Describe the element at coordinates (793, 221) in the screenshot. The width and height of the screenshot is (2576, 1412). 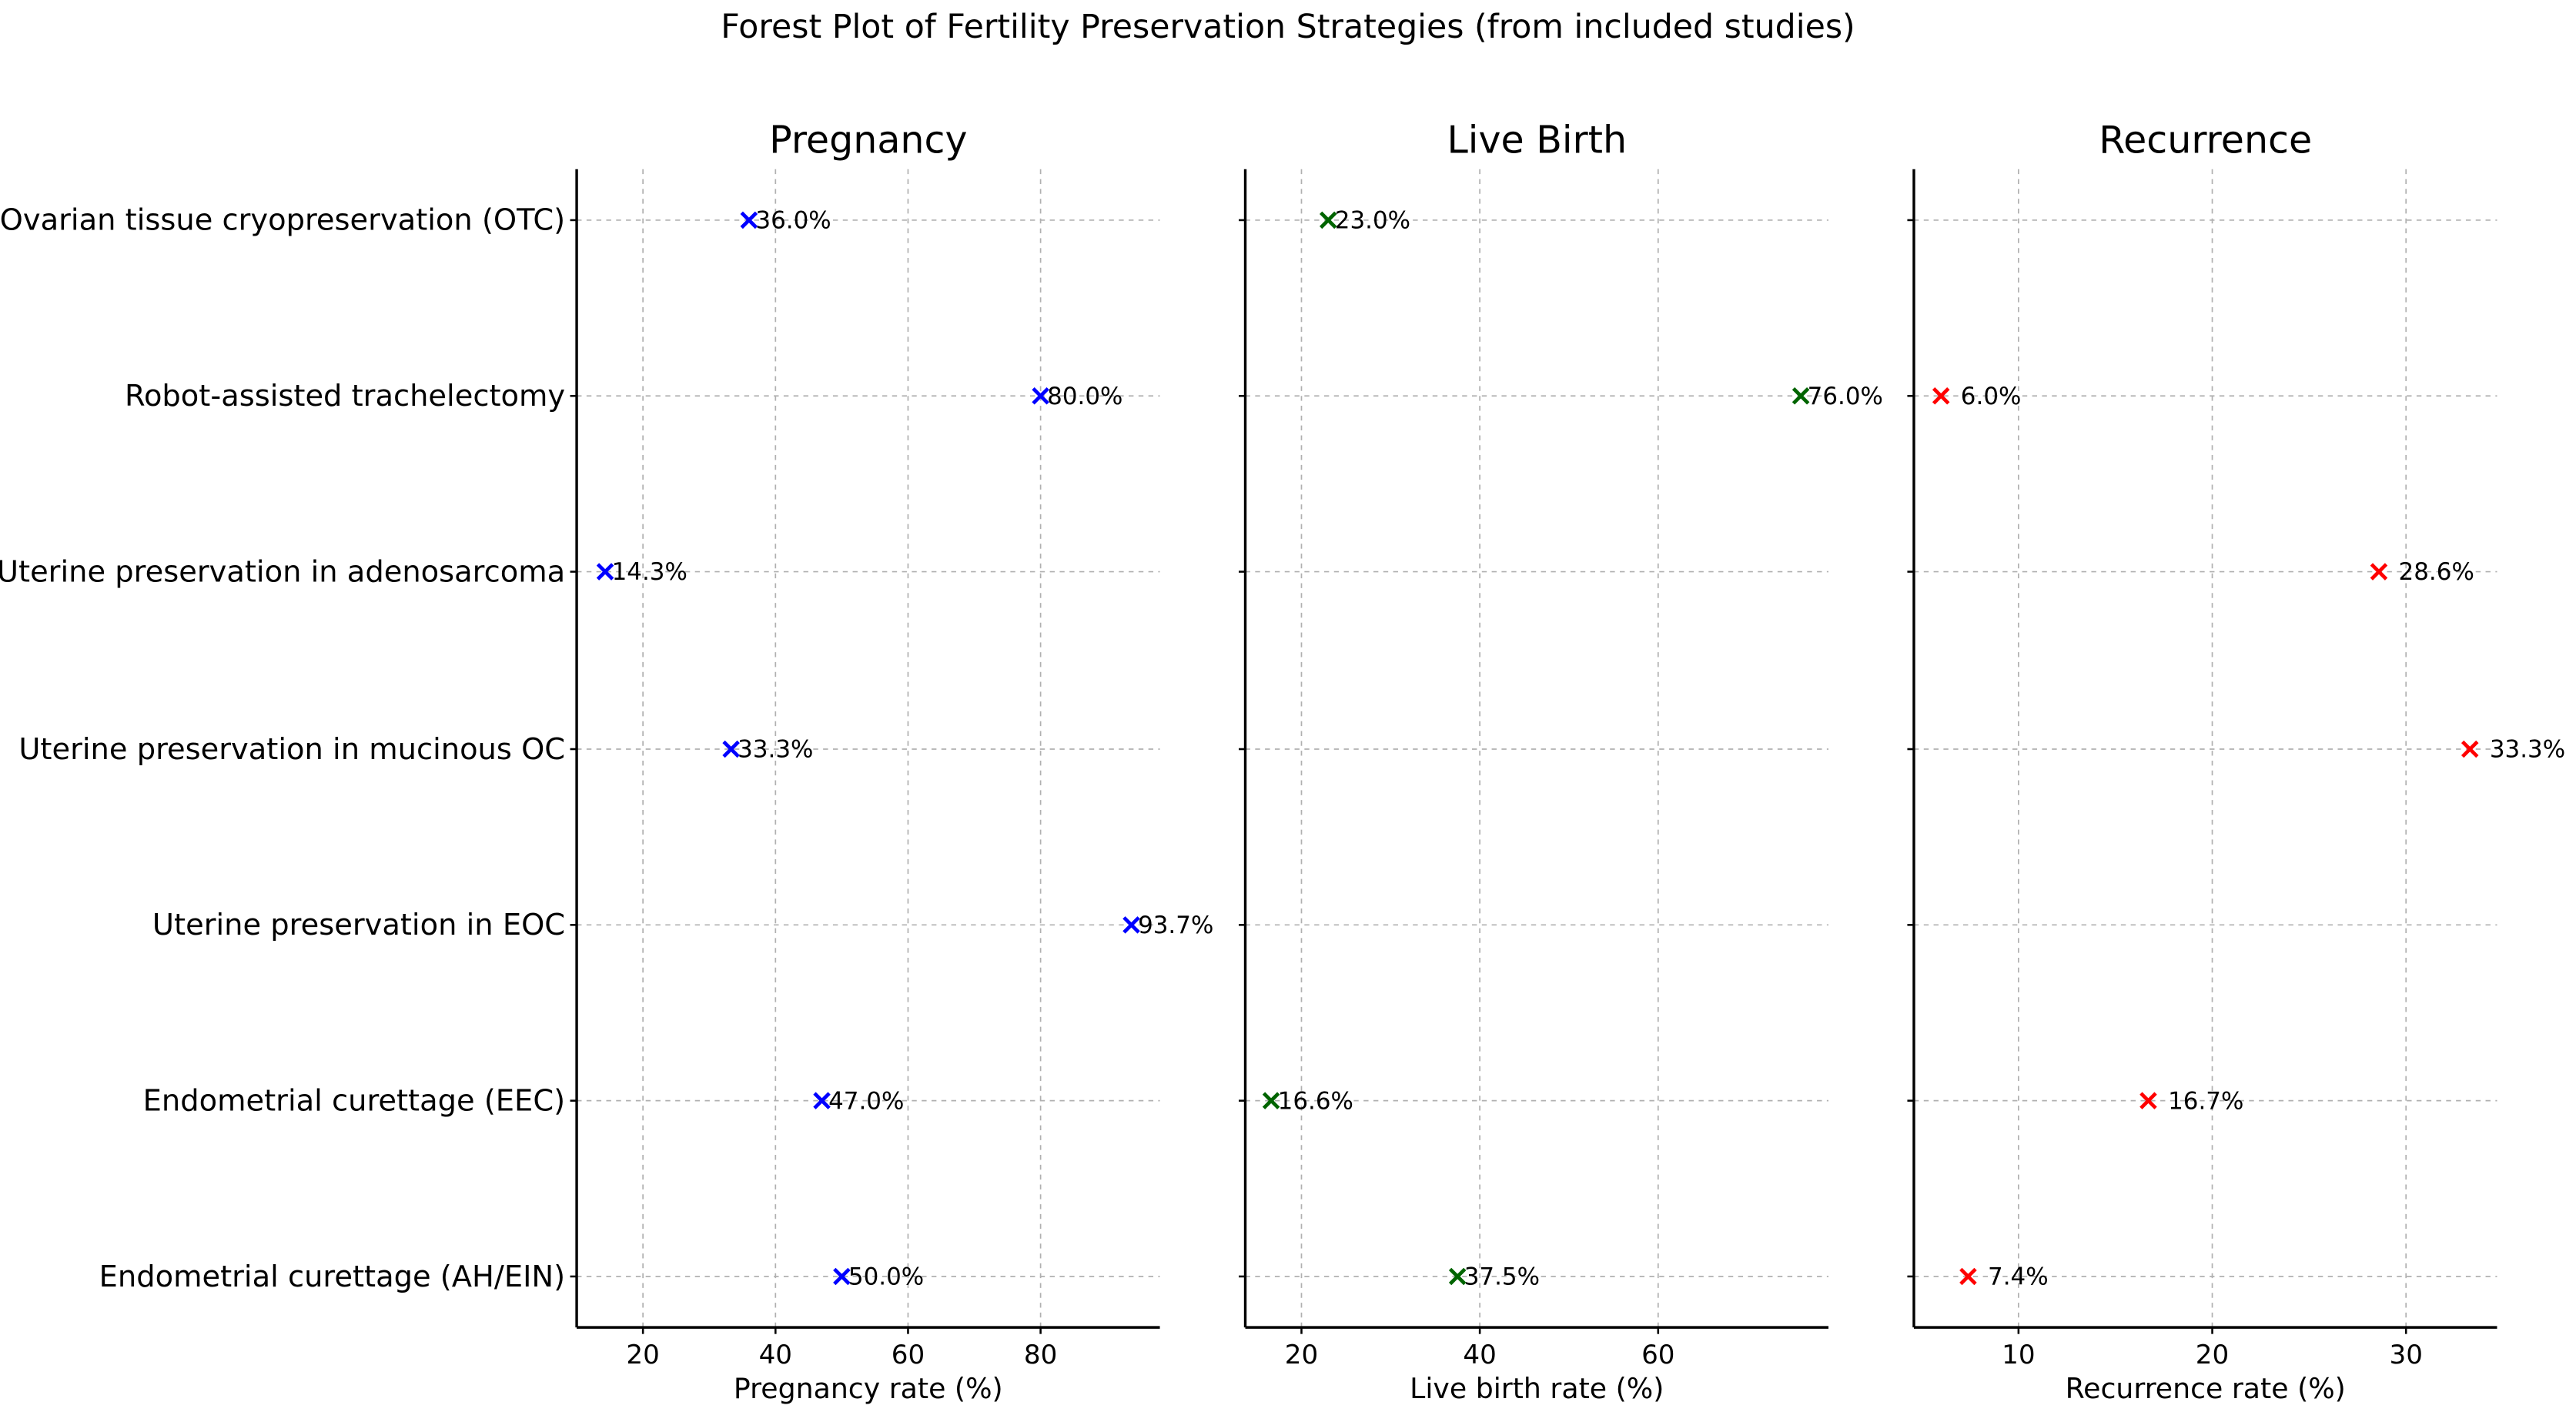
I see `data-label: 36.0%` at that location.